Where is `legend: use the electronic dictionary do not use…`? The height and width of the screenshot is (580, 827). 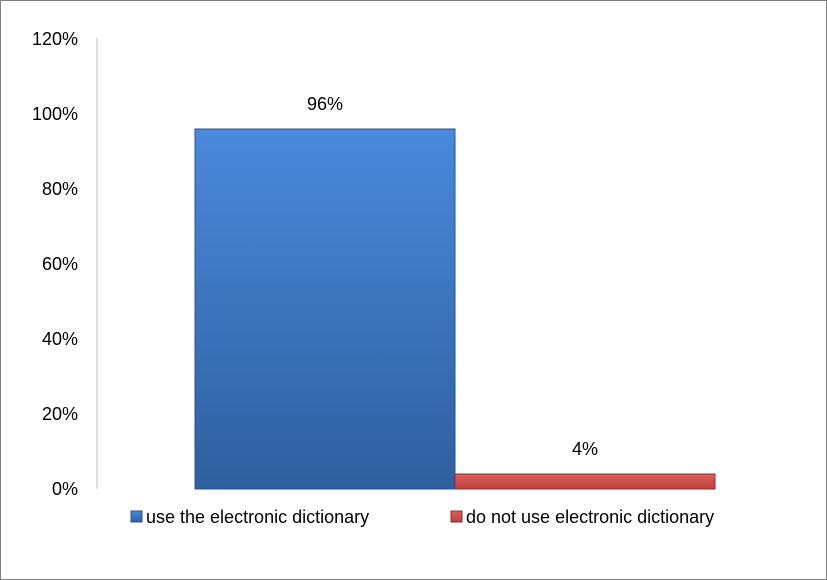 legend: use the electronic dictionary do not use… is located at coordinates (422, 517).